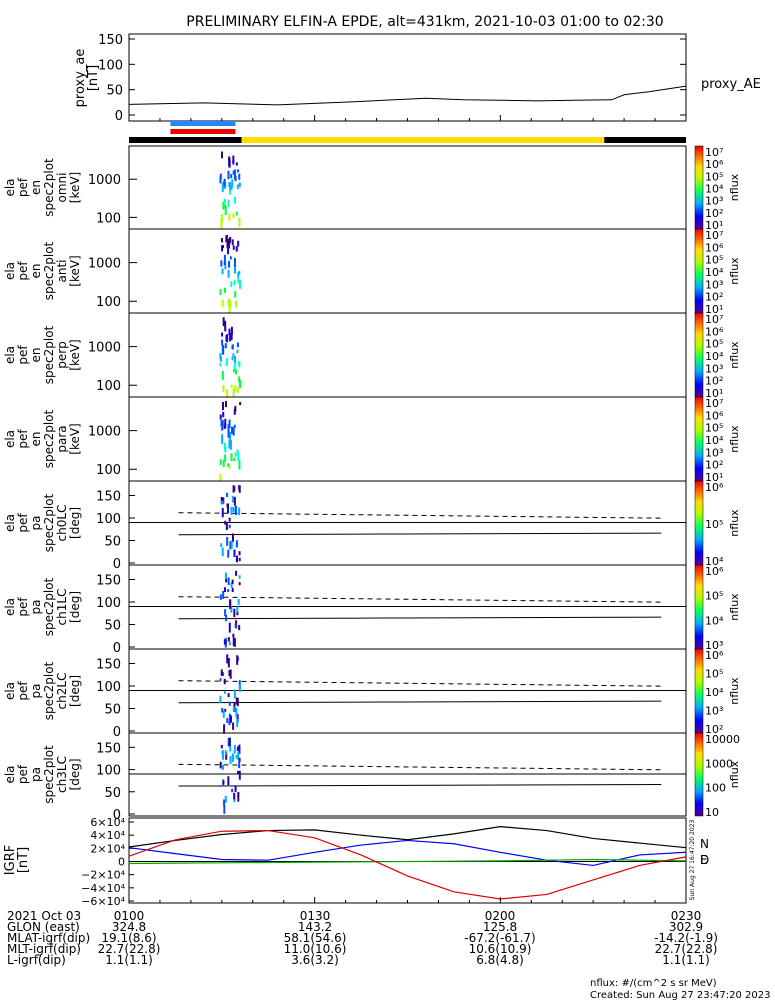 The image size is (775, 1000). What do you see at coordinates (108, 497) in the screenshot?
I see `y-tick-label: 150` at bounding box center [108, 497].